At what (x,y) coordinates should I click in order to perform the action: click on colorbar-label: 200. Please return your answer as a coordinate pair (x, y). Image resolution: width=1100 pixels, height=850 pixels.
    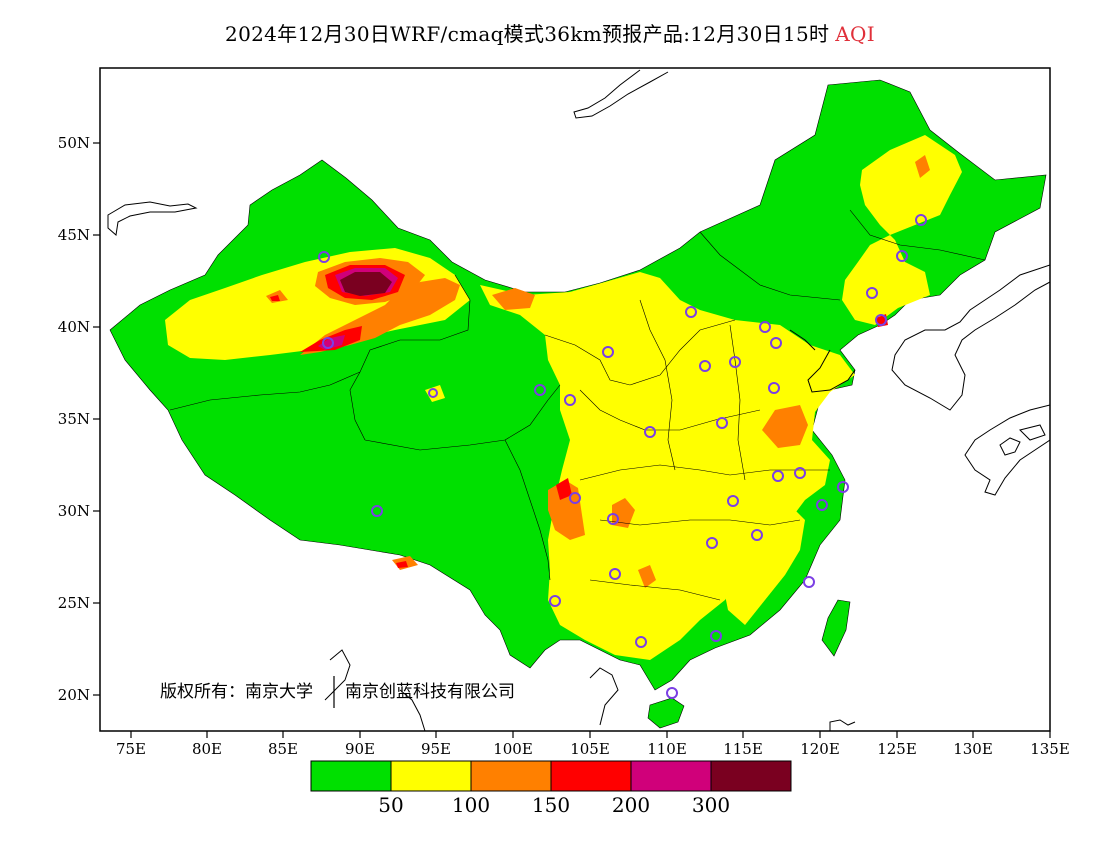
    Looking at the image, I should click on (631, 805).